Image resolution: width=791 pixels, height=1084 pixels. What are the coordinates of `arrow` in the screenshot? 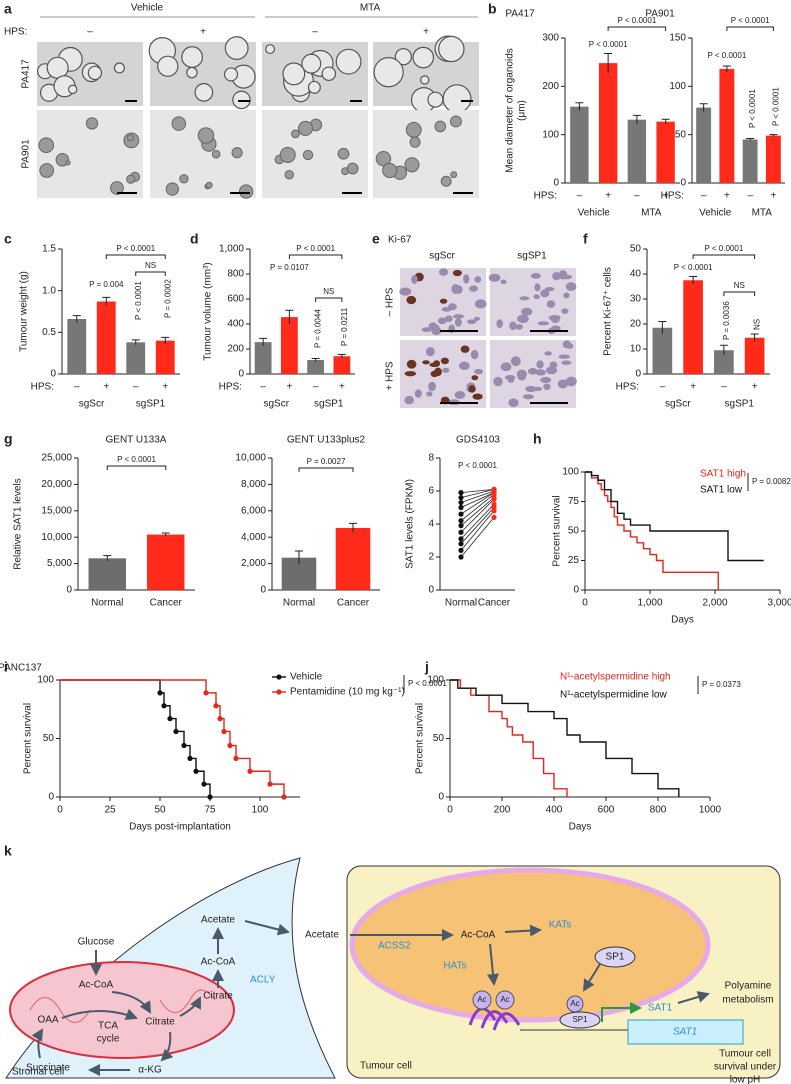 It's located at (99, 1014).